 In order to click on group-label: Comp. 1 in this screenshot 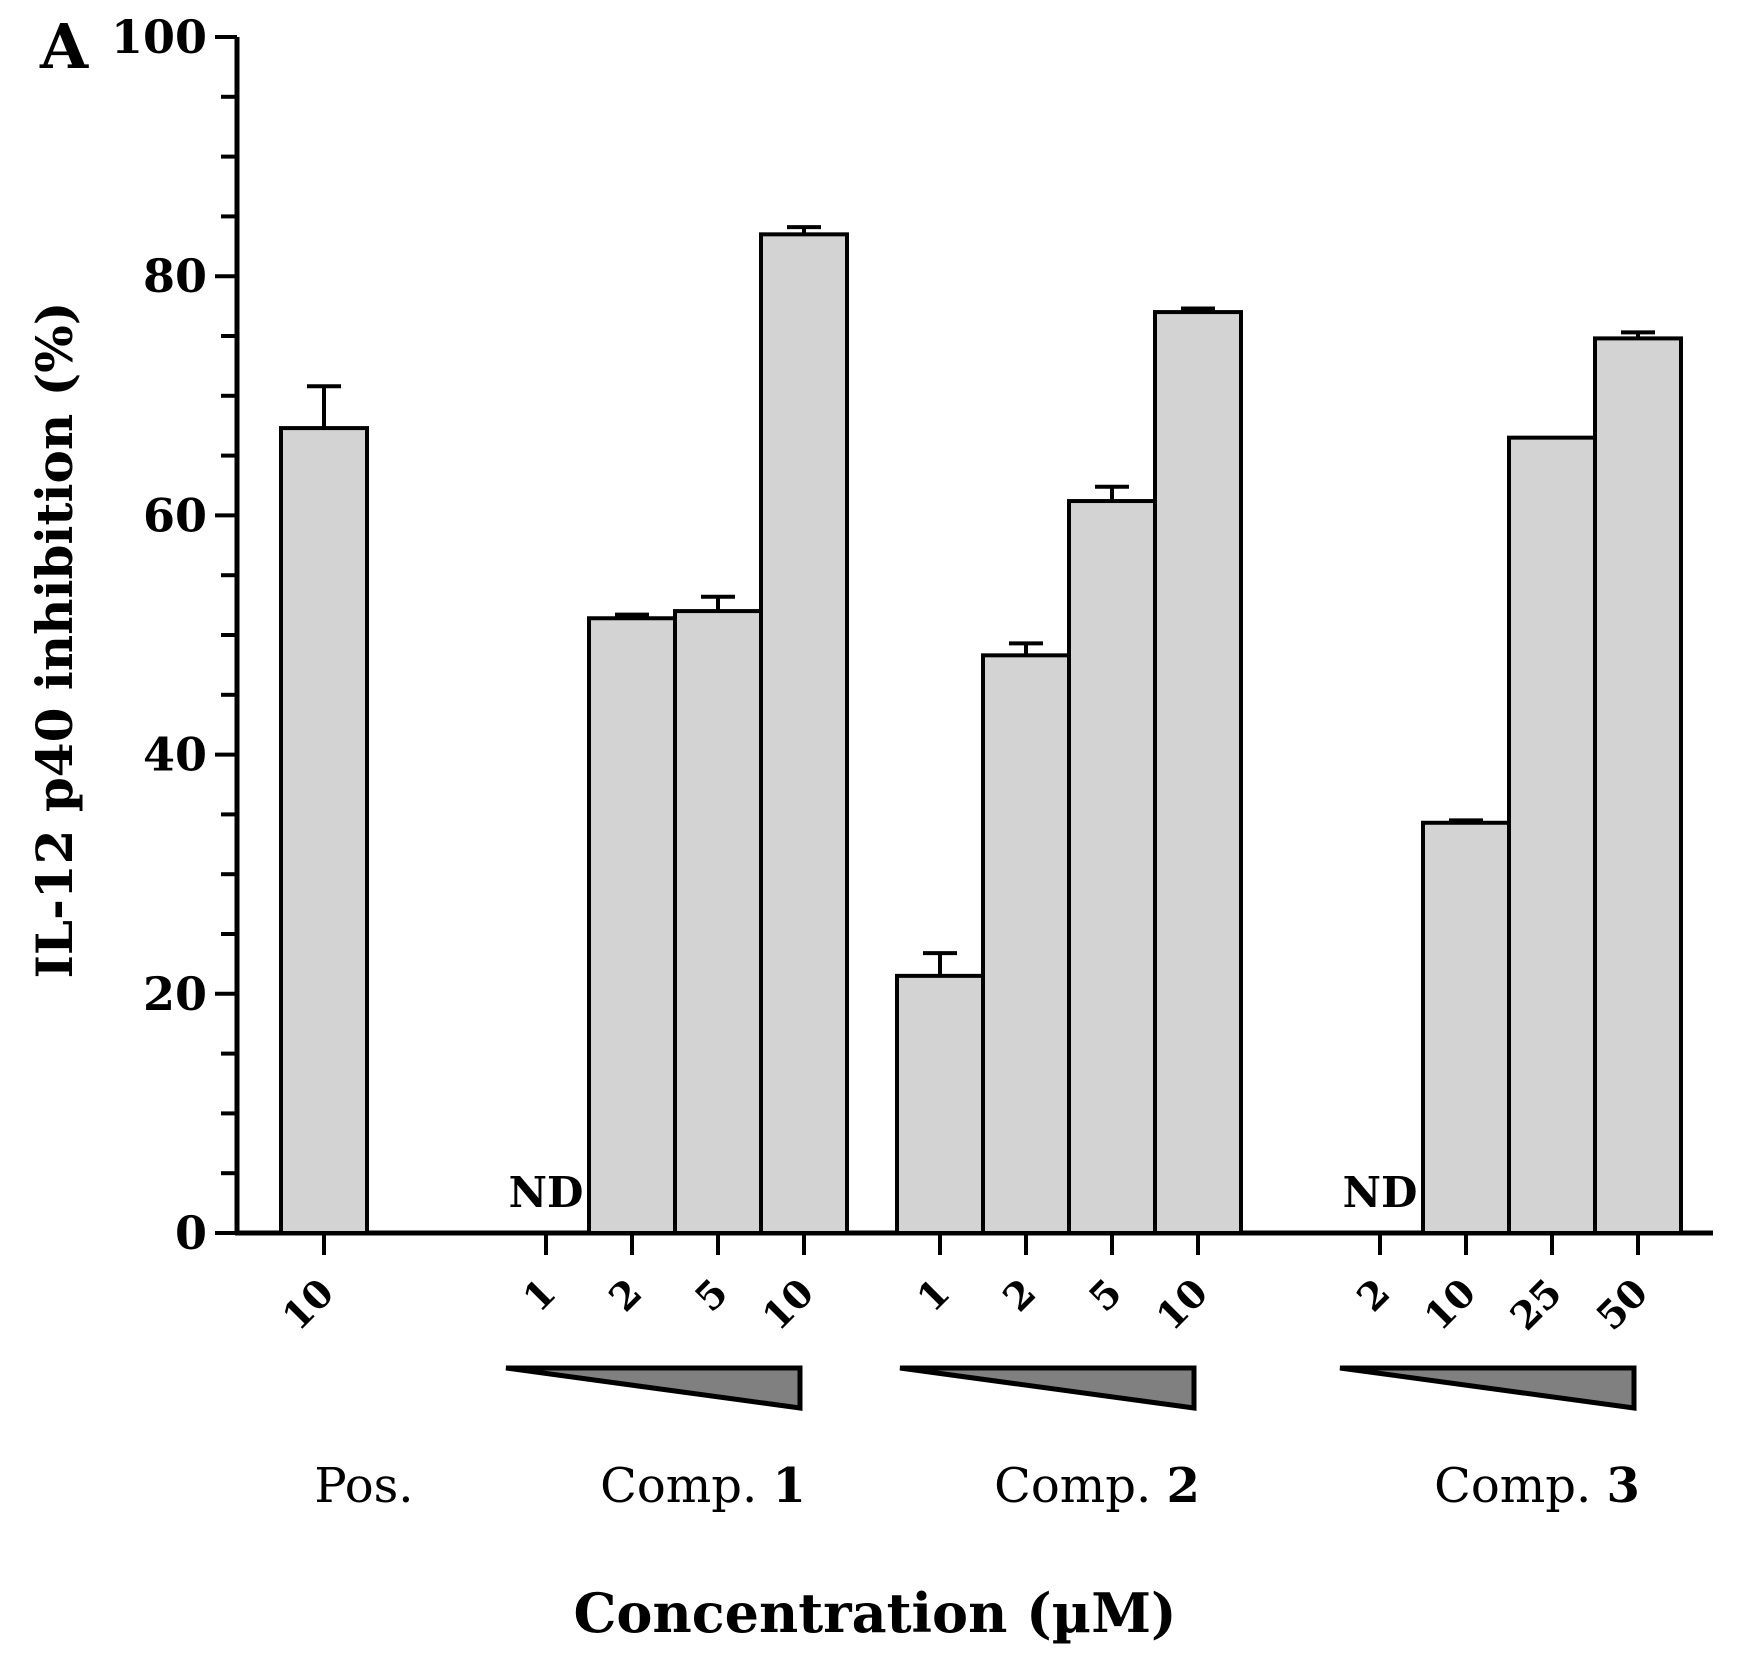, I will do `click(703, 1486)`.